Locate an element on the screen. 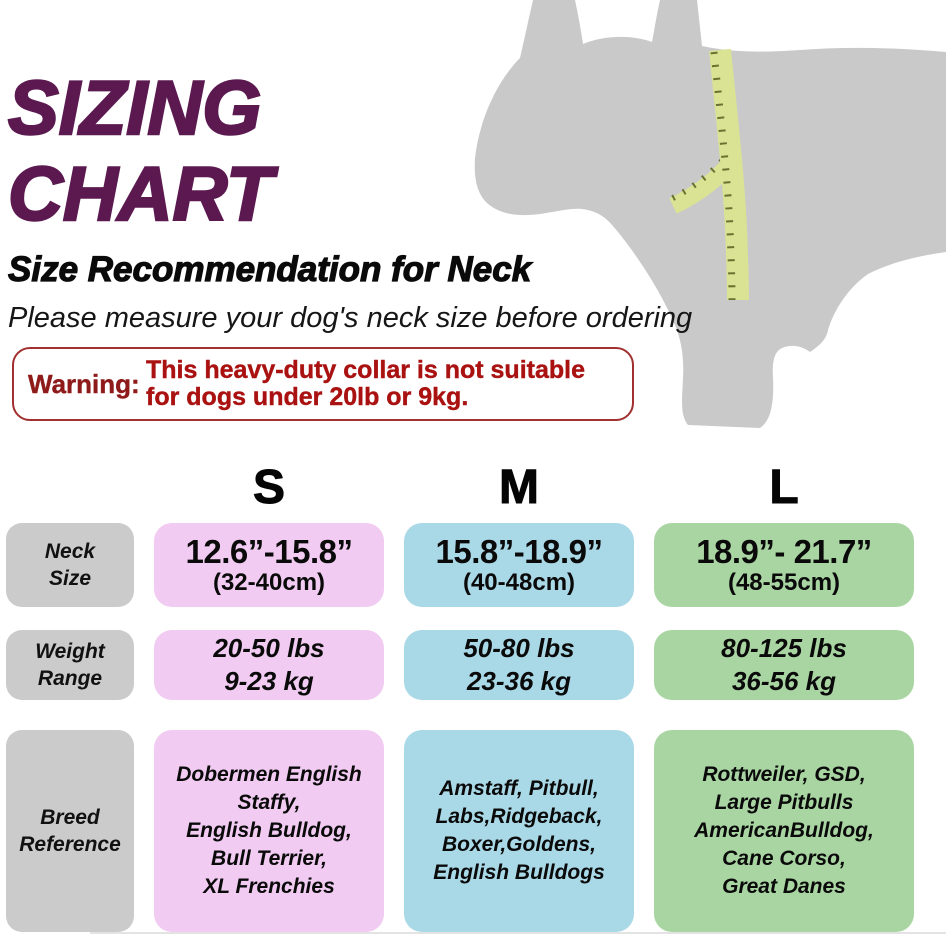 Image resolution: width=946 pixels, height=936 pixels. weight-cell-m: 50-80 lbs 23-36 kg is located at coordinates (519, 665).